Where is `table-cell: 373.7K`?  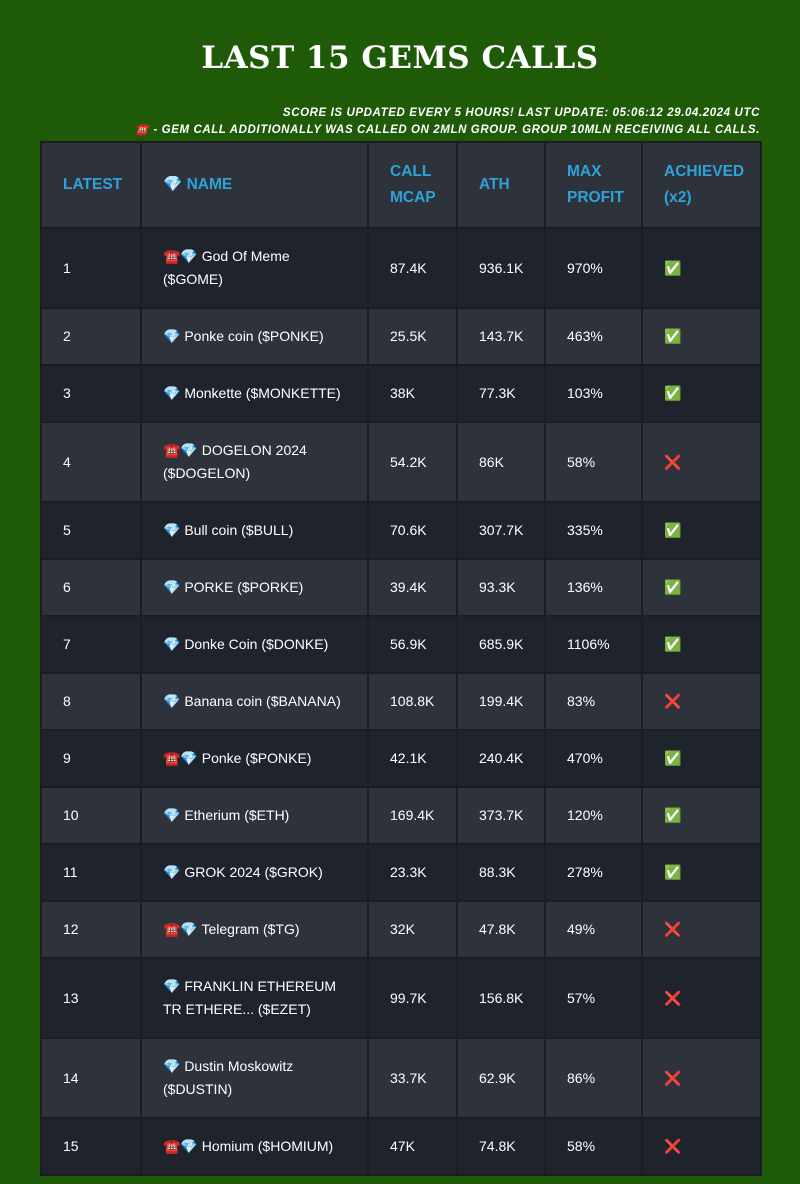 table-cell: 373.7K is located at coordinates (501, 815).